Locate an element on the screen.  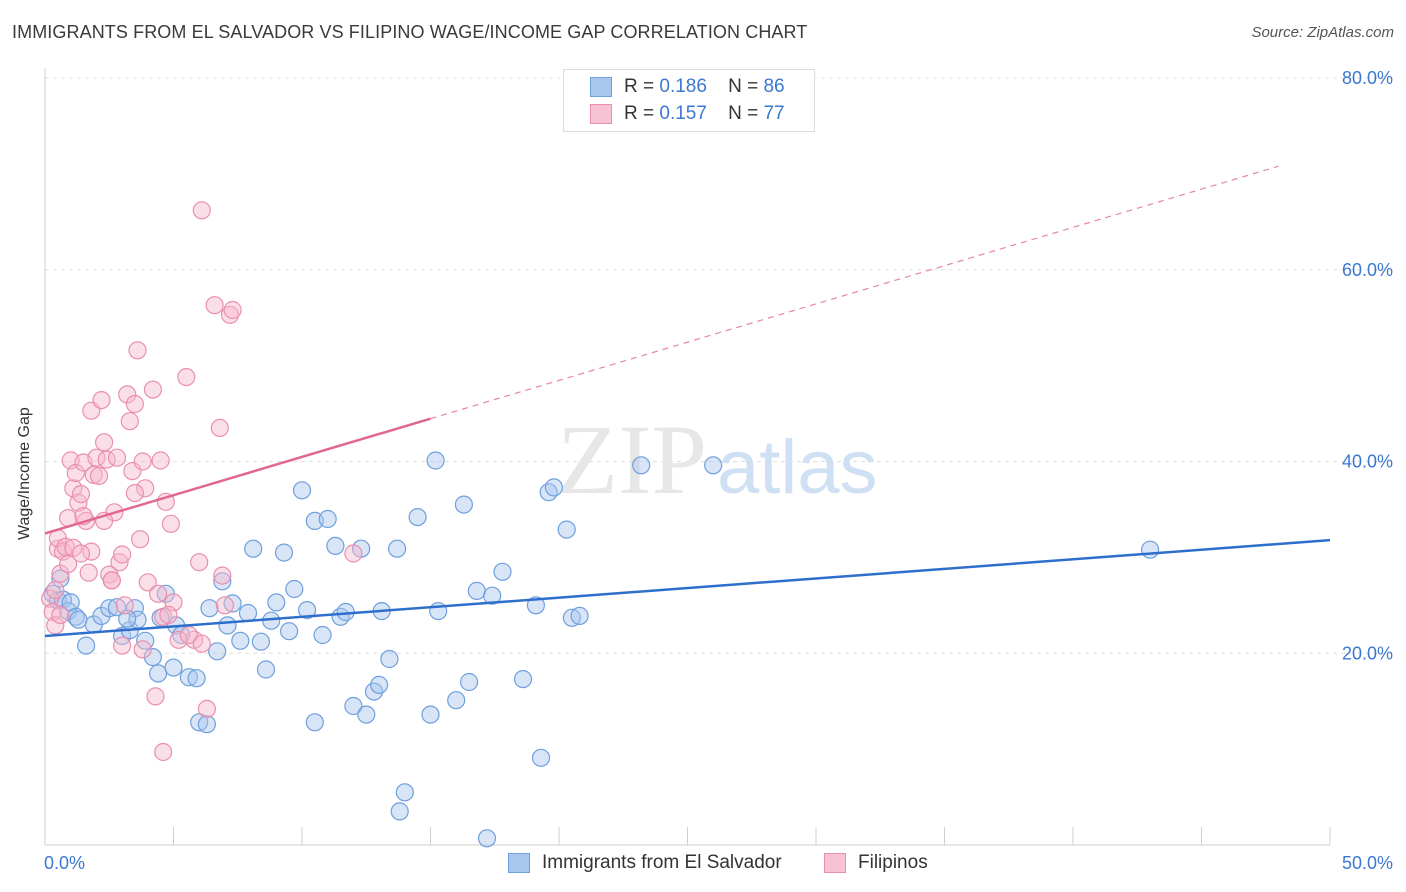
watermark-zip: ZIP is located at coordinates (632, 459).